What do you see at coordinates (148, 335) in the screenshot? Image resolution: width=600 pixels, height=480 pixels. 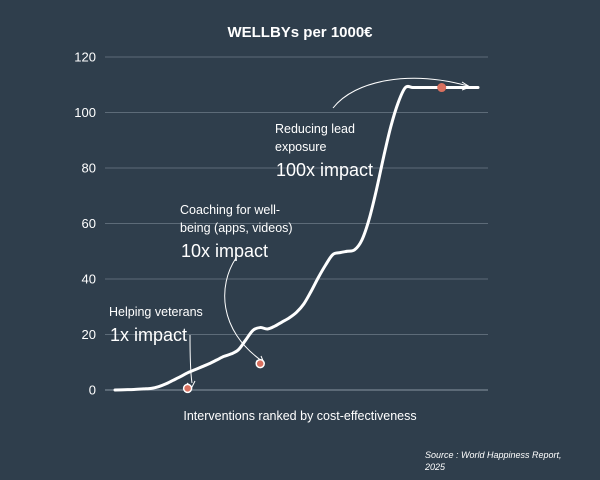 I see `annotation-veterans-impact: 1x impact` at bounding box center [148, 335].